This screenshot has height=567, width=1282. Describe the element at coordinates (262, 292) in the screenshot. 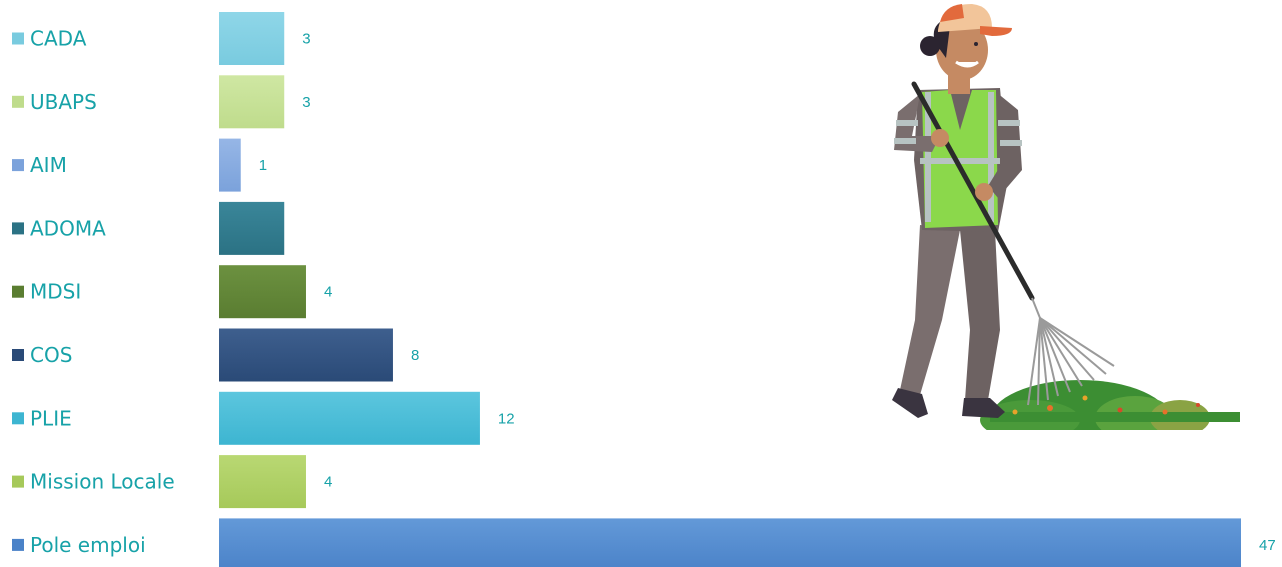

I see `bar-mdsi` at that location.